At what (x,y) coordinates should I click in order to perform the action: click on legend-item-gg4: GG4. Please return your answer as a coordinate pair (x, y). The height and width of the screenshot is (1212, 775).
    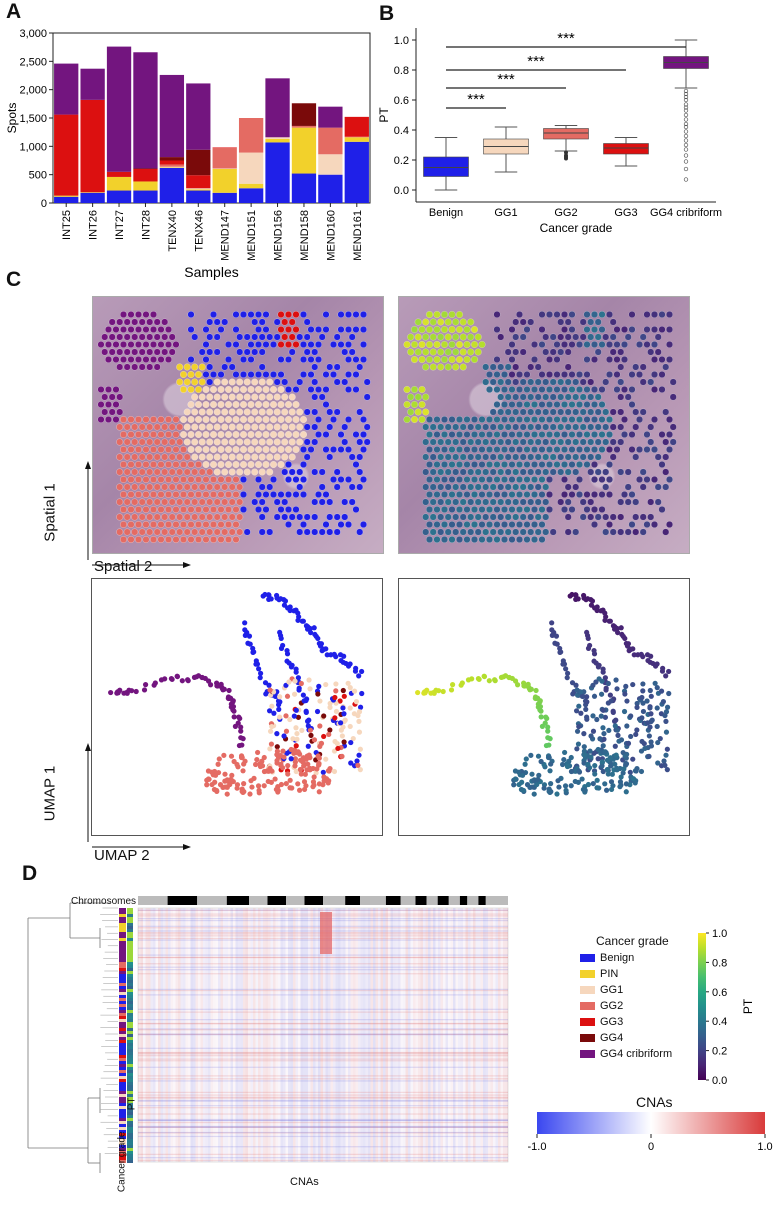
    Looking at the image, I should click on (635, 1038).